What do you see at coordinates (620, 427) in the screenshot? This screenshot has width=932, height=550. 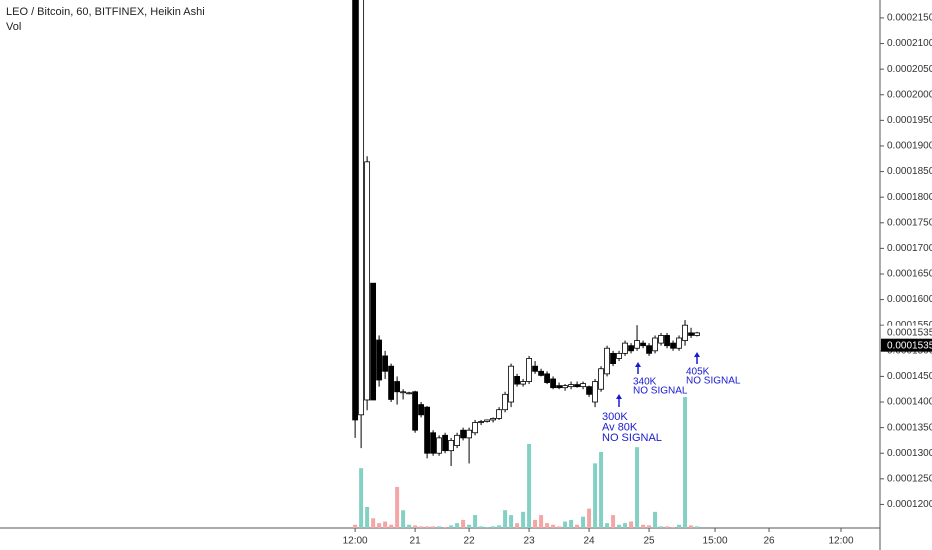 I see `annotation-text: Av 80K` at bounding box center [620, 427].